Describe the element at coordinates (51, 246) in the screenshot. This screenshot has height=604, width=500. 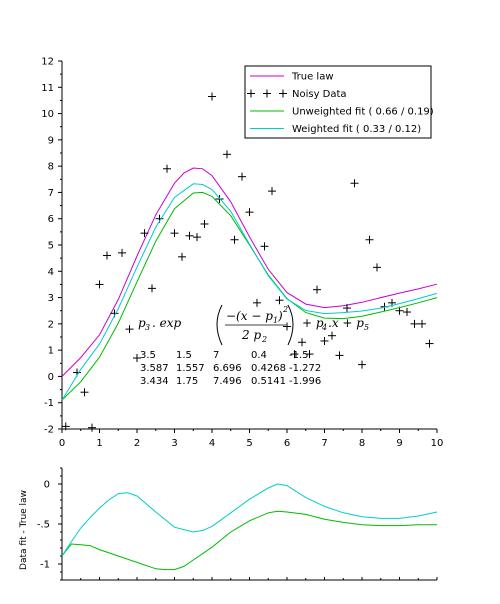
I see `y-tick-label: 5` at that location.